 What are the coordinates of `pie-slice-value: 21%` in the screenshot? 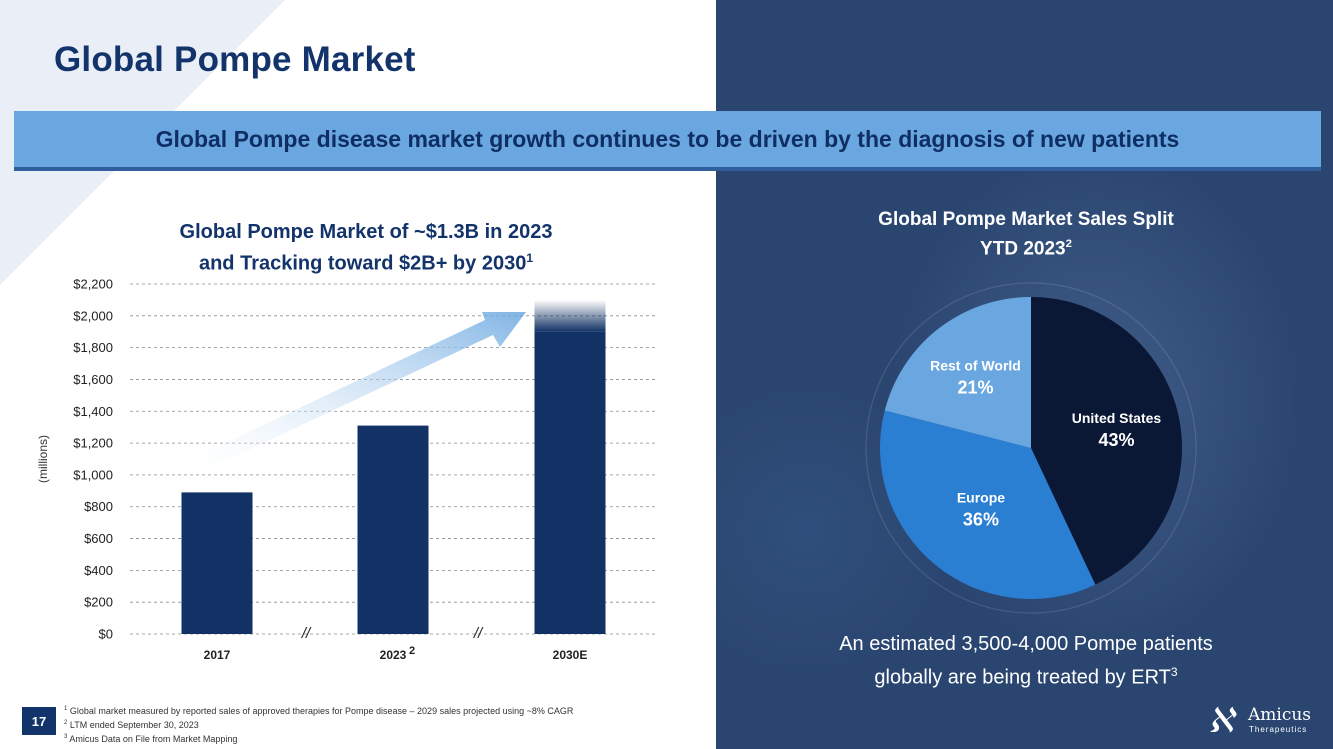 It's located at (975, 387).